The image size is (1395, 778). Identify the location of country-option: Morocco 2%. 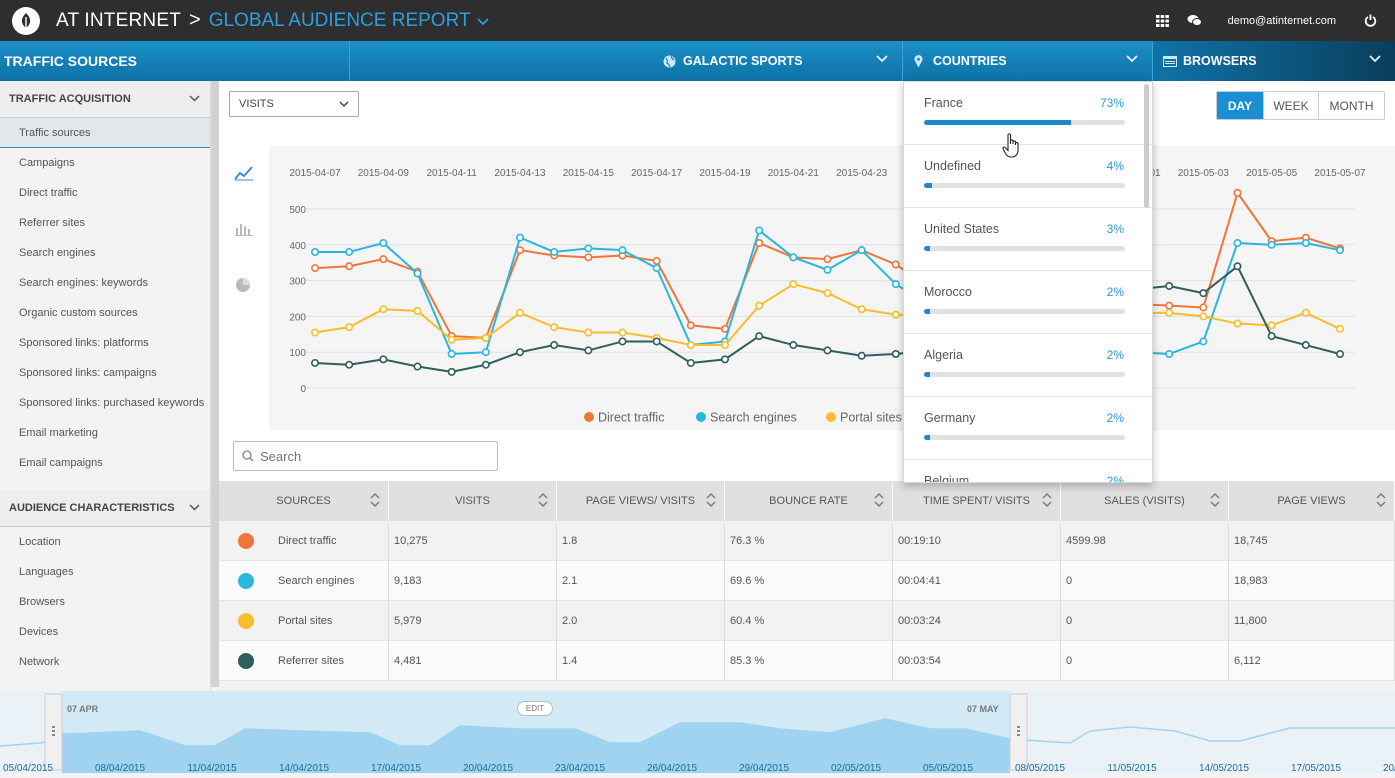
(1028, 302).